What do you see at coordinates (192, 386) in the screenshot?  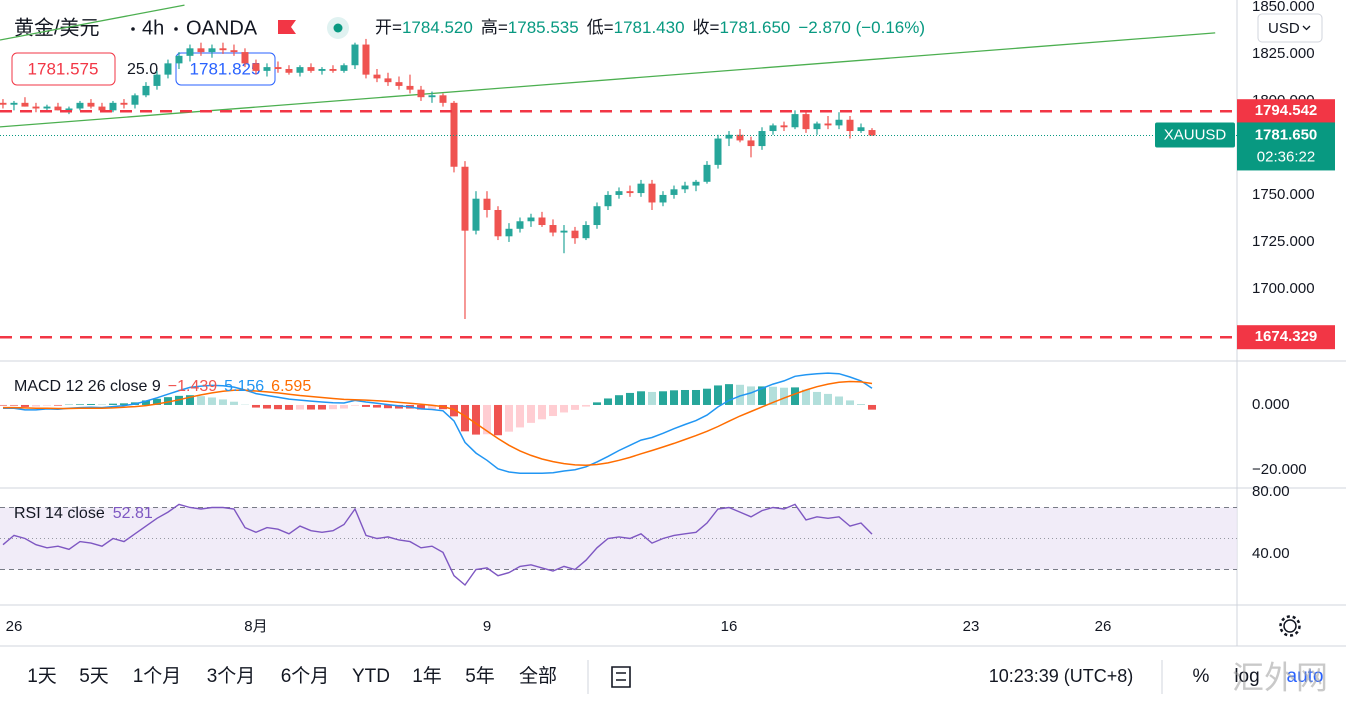 I see `legend-value: −1.439` at bounding box center [192, 386].